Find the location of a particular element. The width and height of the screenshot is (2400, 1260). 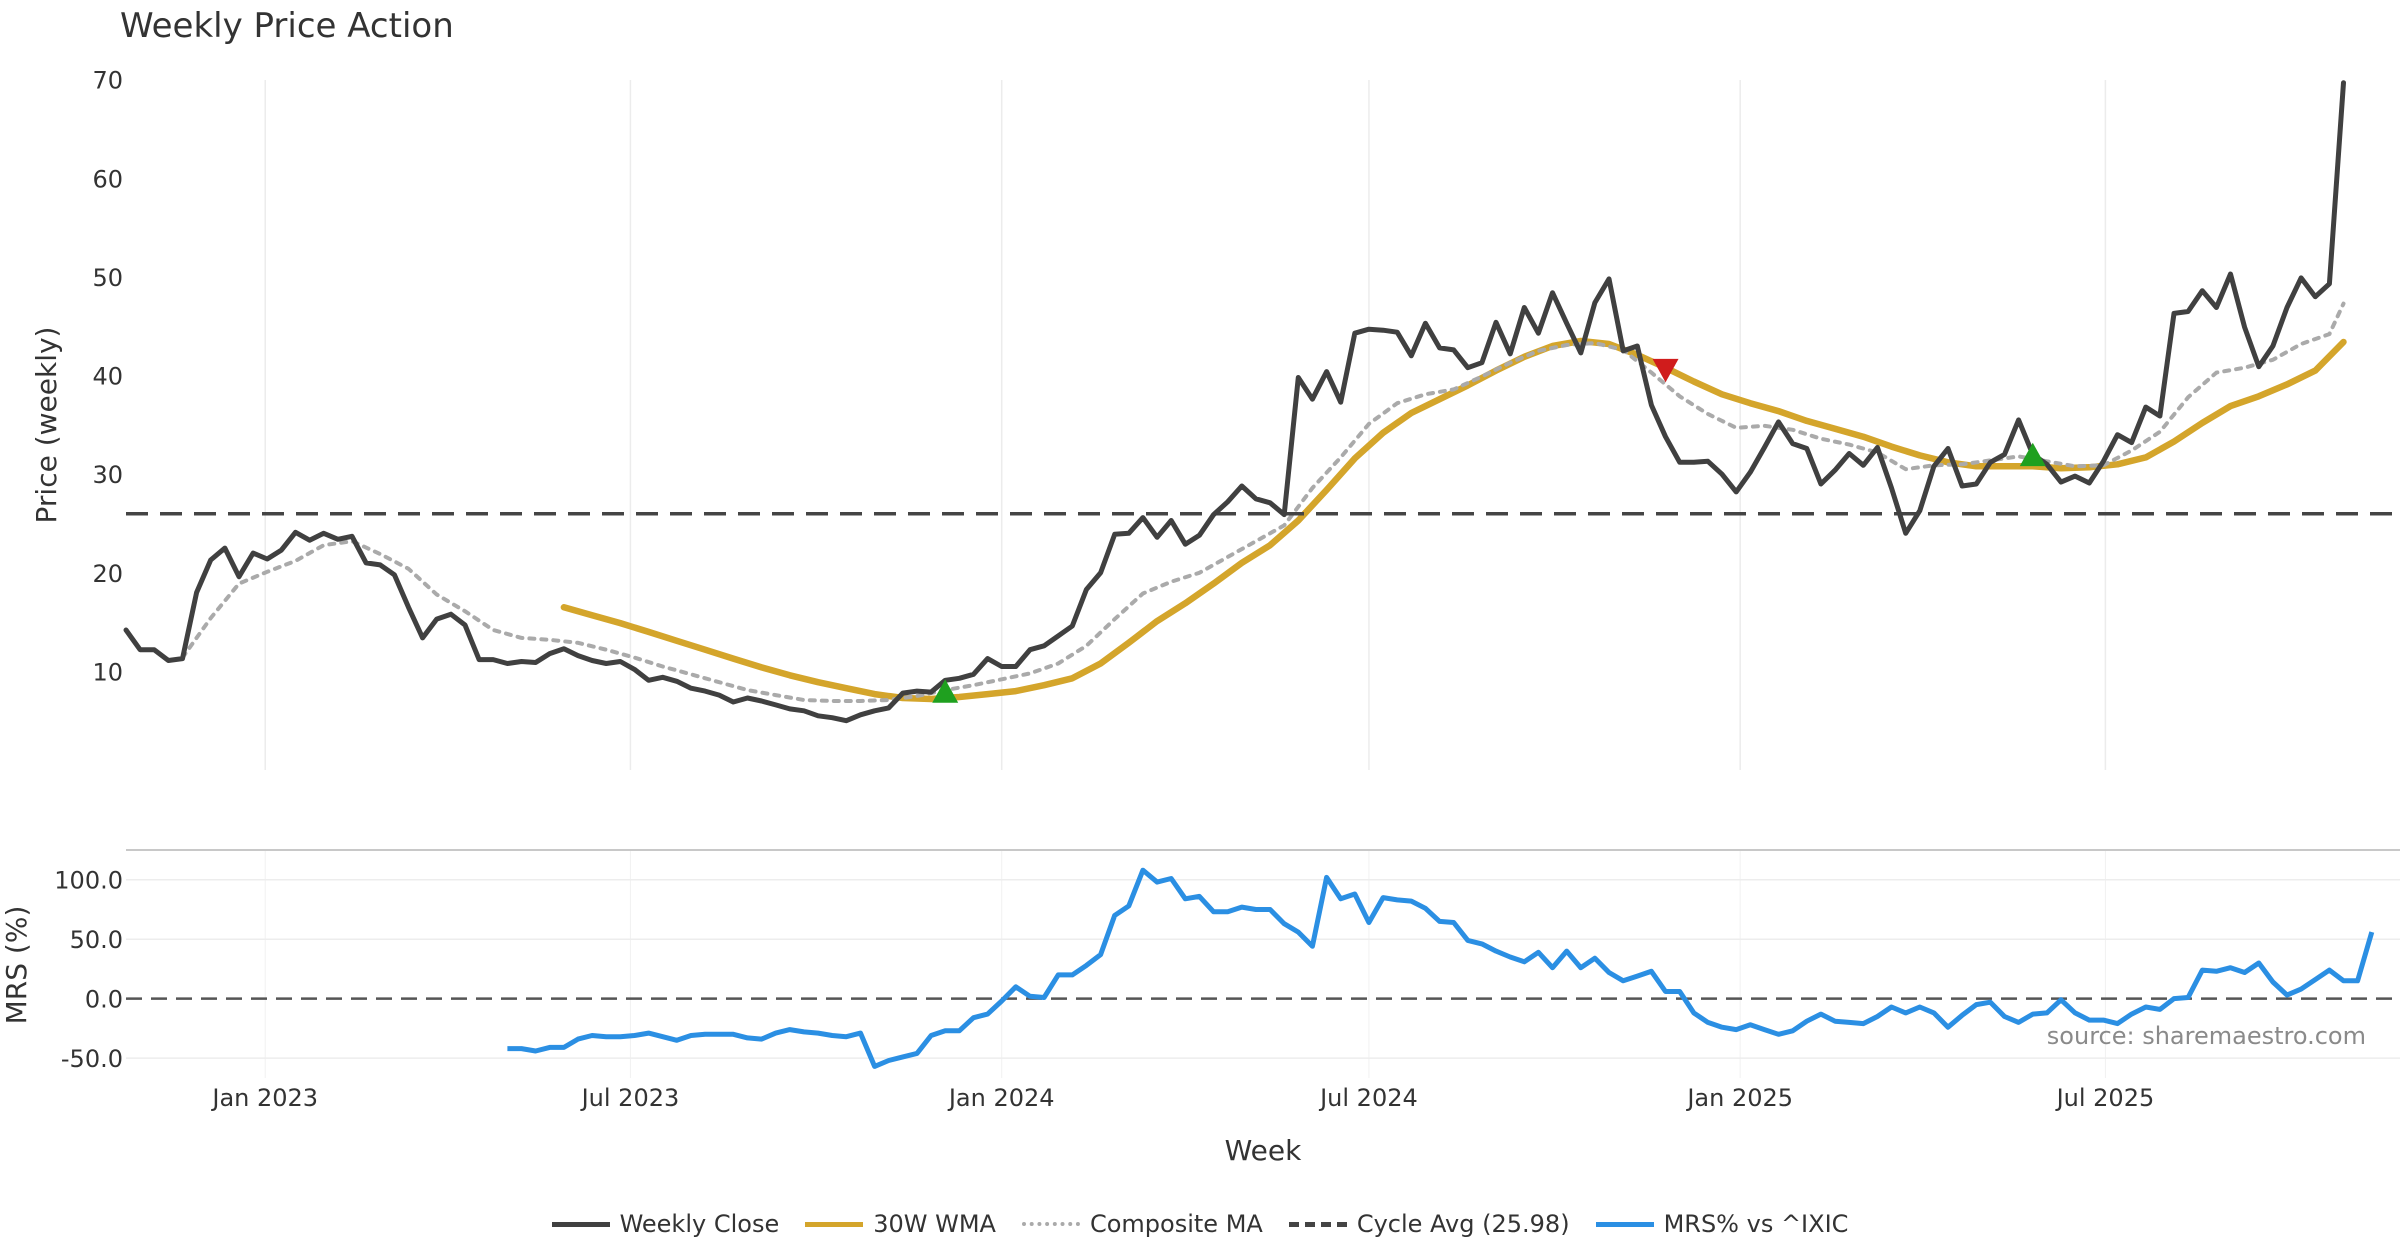

x-tick-label: Jul 2023 is located at coordinates (630, 1098).